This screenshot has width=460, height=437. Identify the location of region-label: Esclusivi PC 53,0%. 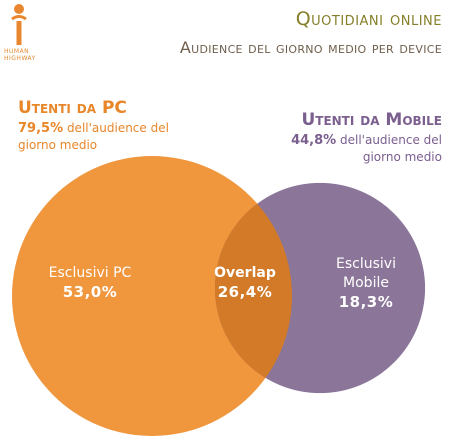
(90, 283).